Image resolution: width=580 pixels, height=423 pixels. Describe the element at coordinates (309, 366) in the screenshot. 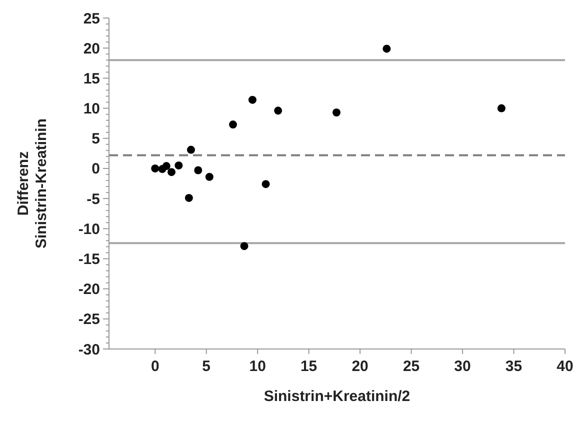

I see `x-tick-label: 15` at that location.